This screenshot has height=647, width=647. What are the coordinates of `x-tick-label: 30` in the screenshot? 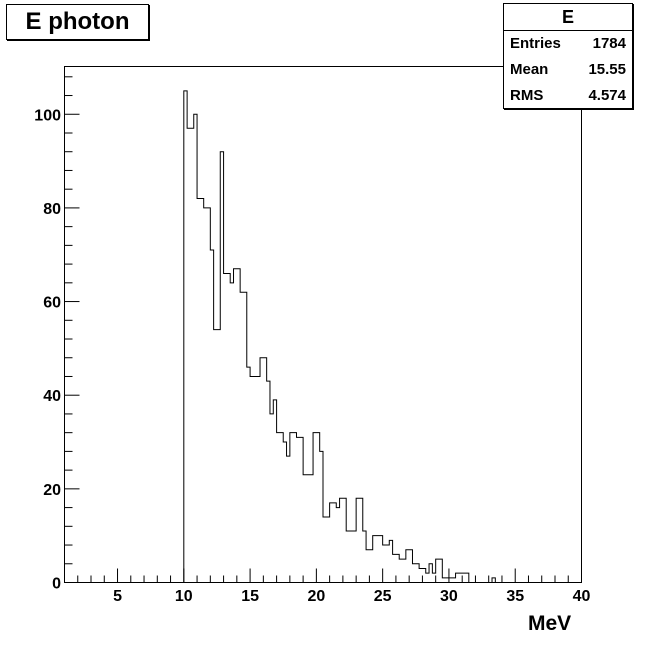 It's located at (449, 596).